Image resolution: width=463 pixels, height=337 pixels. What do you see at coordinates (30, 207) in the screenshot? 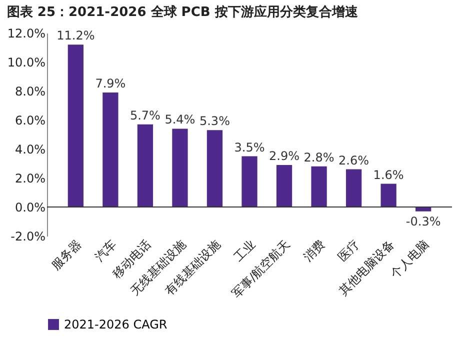
I see `y-tick-label: 0.0%` at bounding box center [30, 207].